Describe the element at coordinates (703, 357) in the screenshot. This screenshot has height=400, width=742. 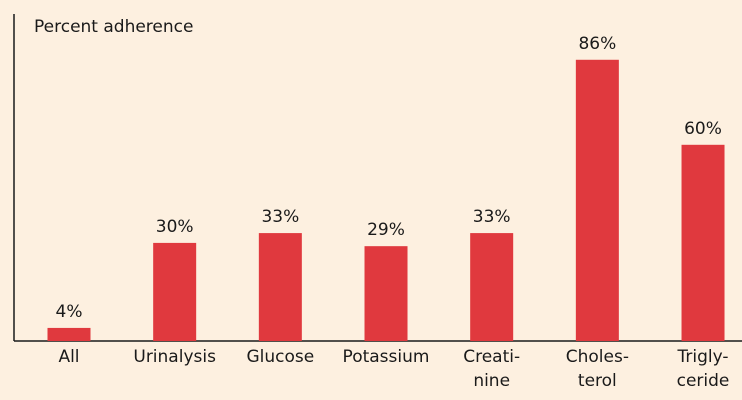
I see `x-tick-label-line: Trigly-` at that location.